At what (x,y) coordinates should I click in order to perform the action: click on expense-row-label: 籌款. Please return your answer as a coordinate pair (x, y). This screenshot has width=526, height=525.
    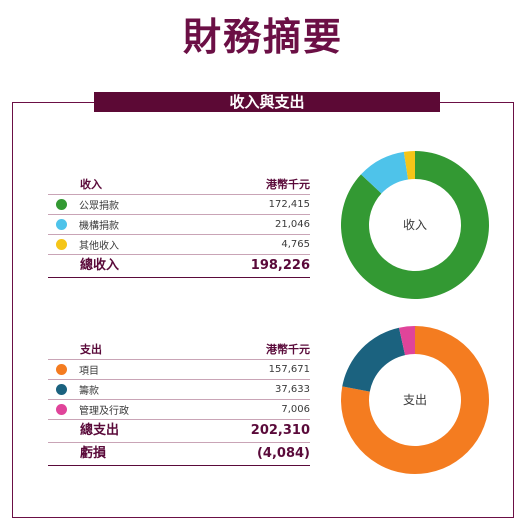
    Looking at the image, I should click on (89, 391).